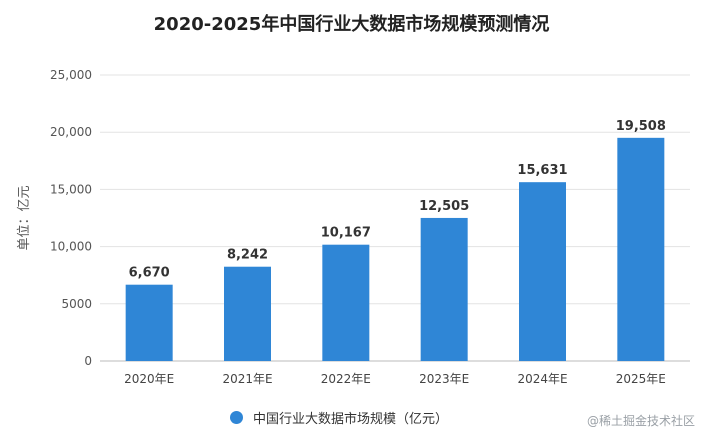  What do you see at coordinates (542, 170) in the screenshot?
I see `data-label: 15,631` at bounding box center [542, 170].